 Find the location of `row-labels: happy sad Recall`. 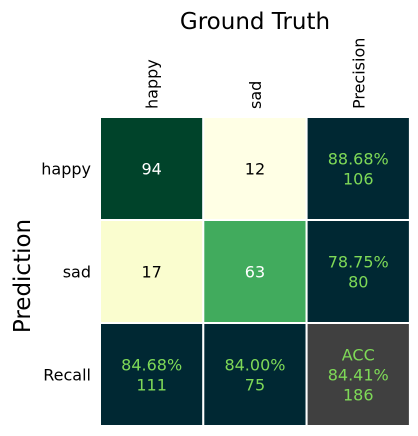

row-labels: happy sad Recall is located at coordinates (66, 272).